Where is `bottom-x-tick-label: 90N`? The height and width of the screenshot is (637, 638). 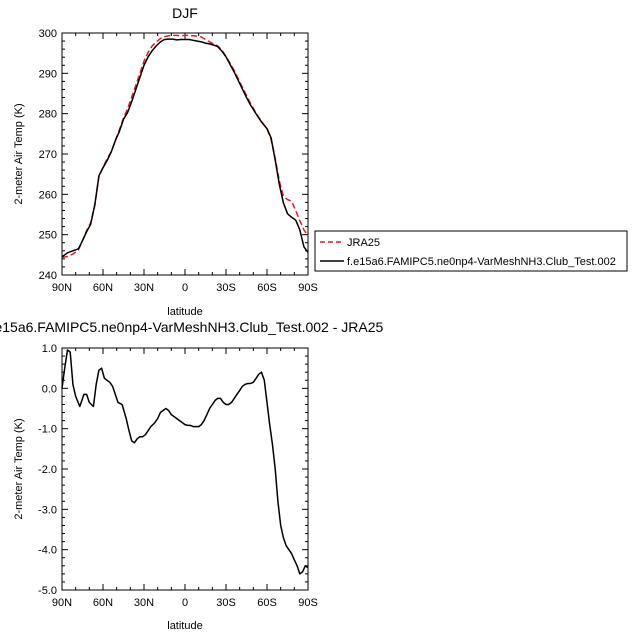
bottom-x-tick-label: 90N is located at coordinates (62, 603).